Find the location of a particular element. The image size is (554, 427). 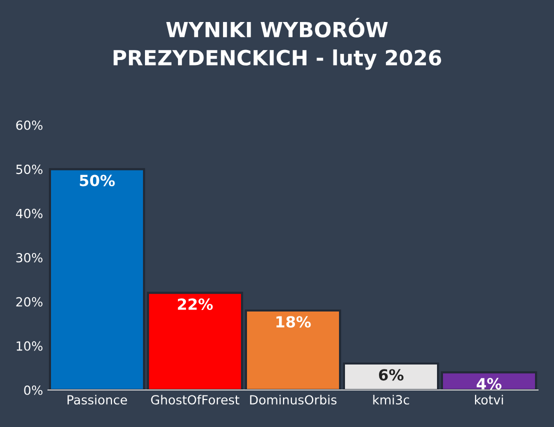

x-tick-label: GhostOfForest is located at coordinates (195, 399).